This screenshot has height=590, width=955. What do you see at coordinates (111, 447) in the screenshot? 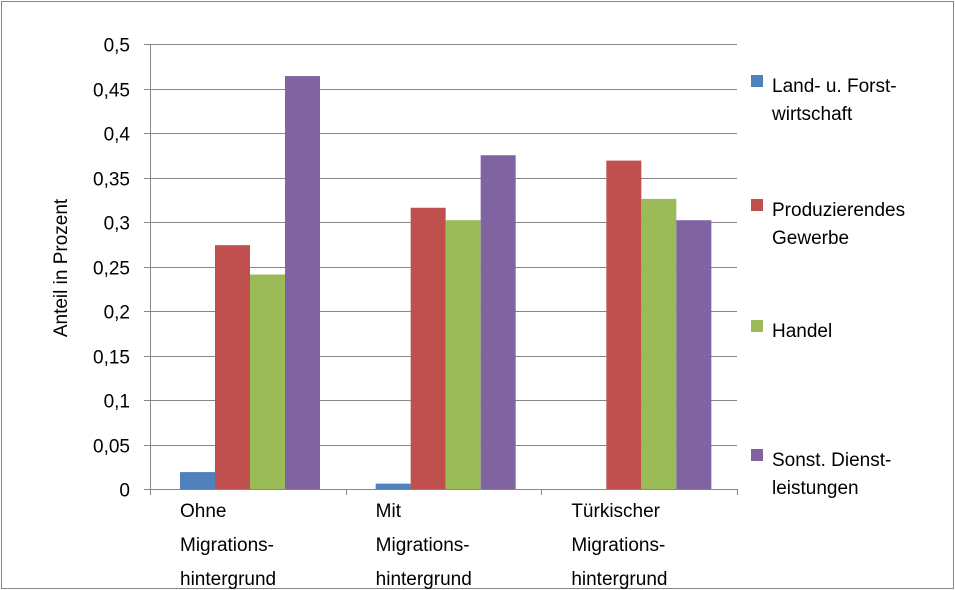
I see `y-tick-label: 0,05` at bounding box center [111, 447].